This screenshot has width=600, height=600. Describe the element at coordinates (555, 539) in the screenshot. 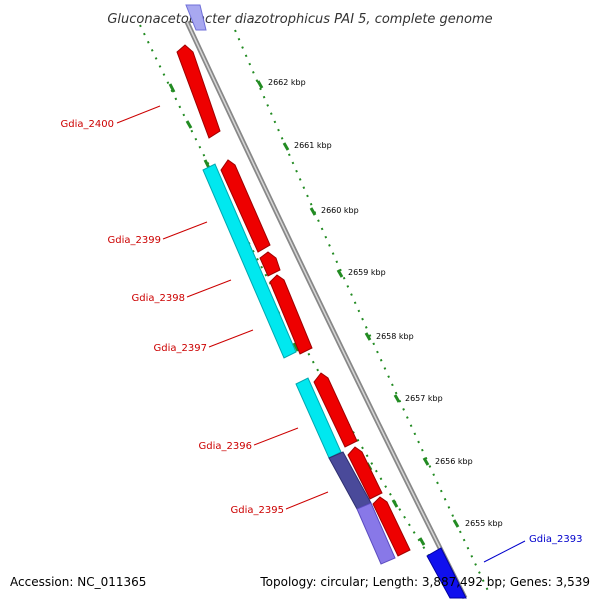

I see `gene-label-gdia-2393: Gdia_2393` at that location.